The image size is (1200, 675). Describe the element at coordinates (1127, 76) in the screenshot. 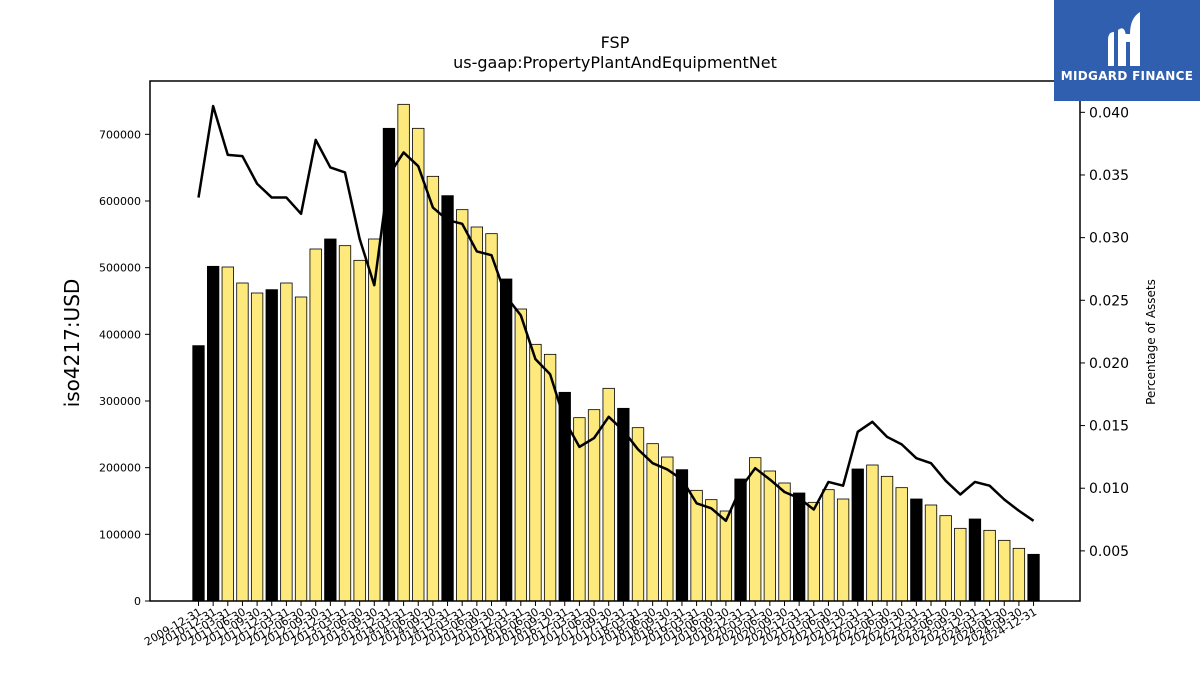

I see `logo-text: MIDGARD FINANCE` at that location.